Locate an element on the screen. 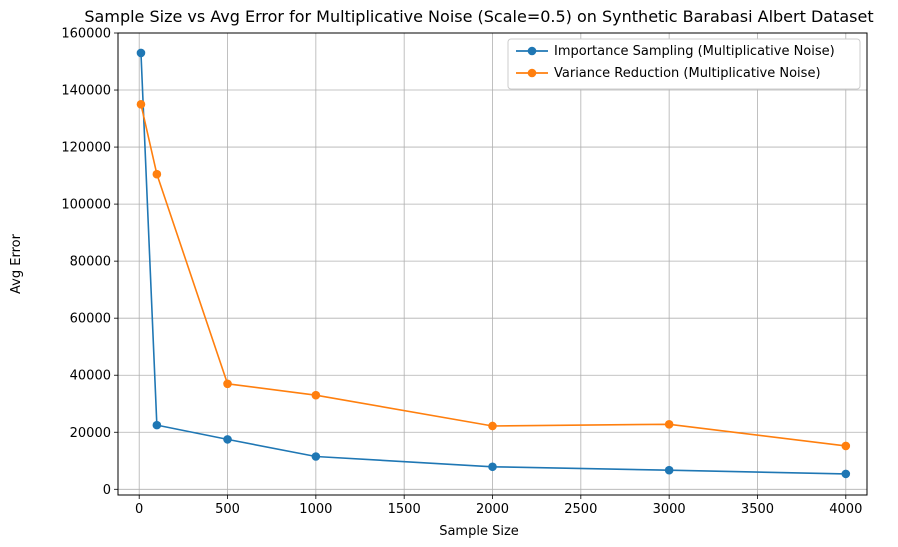  x-tick-label: 0 is located at coordinates (139, 509).